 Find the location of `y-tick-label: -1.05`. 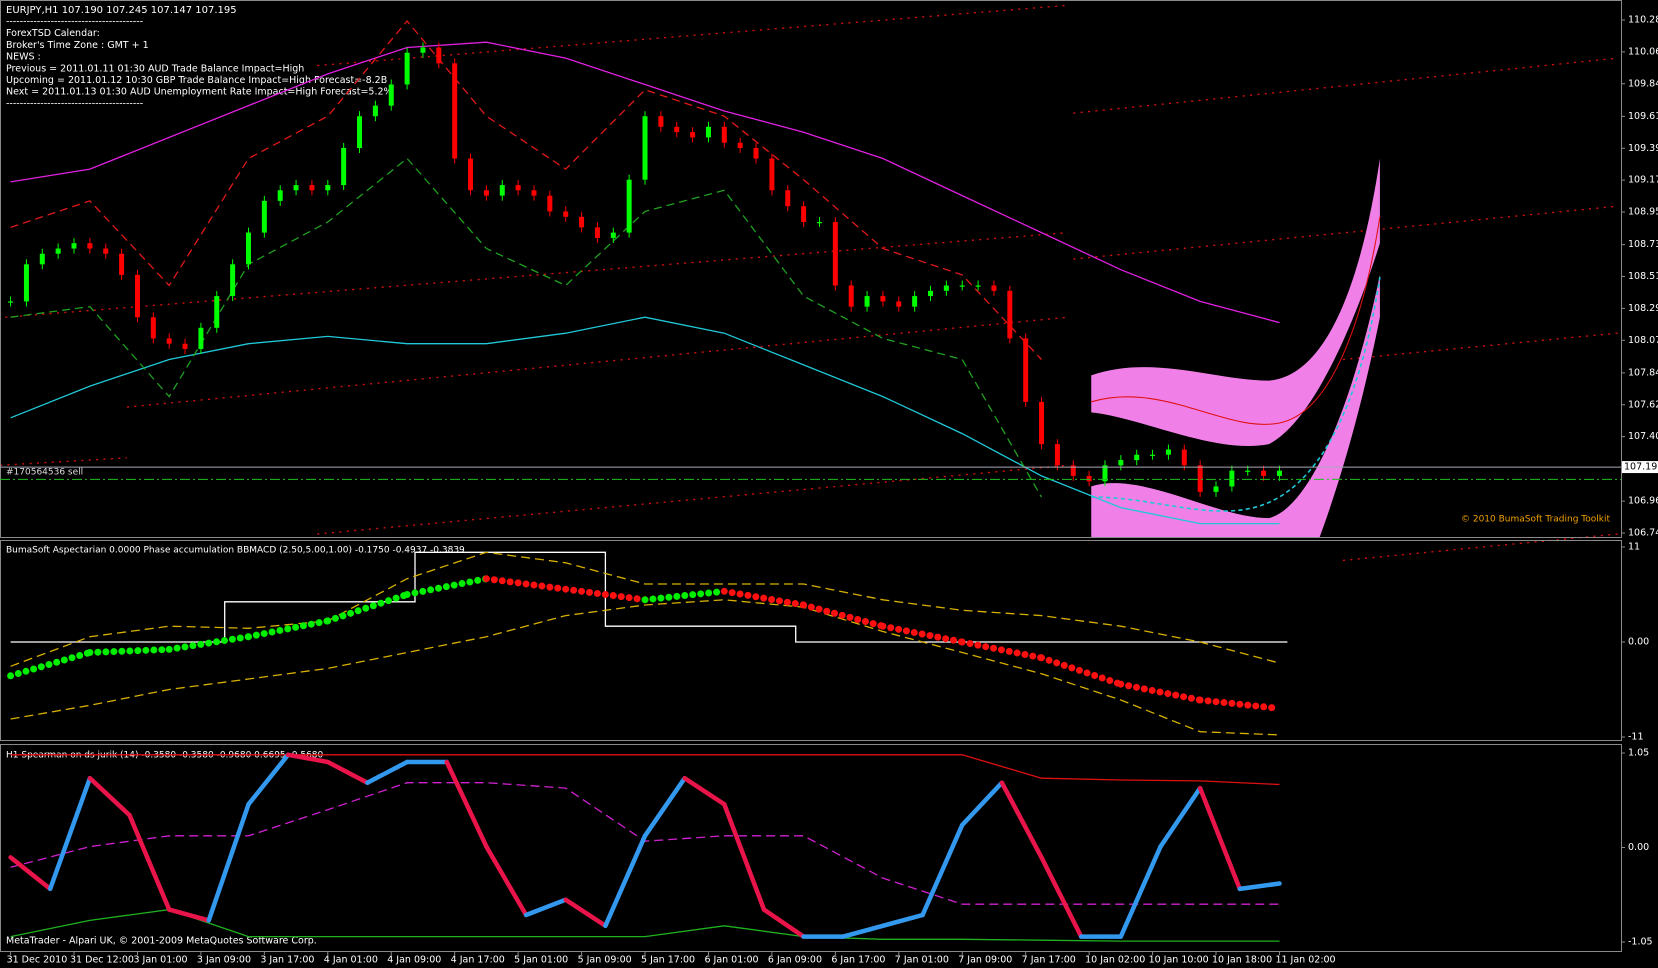

y-tick-label: -1.05 is located at coordinates (1640, 942).